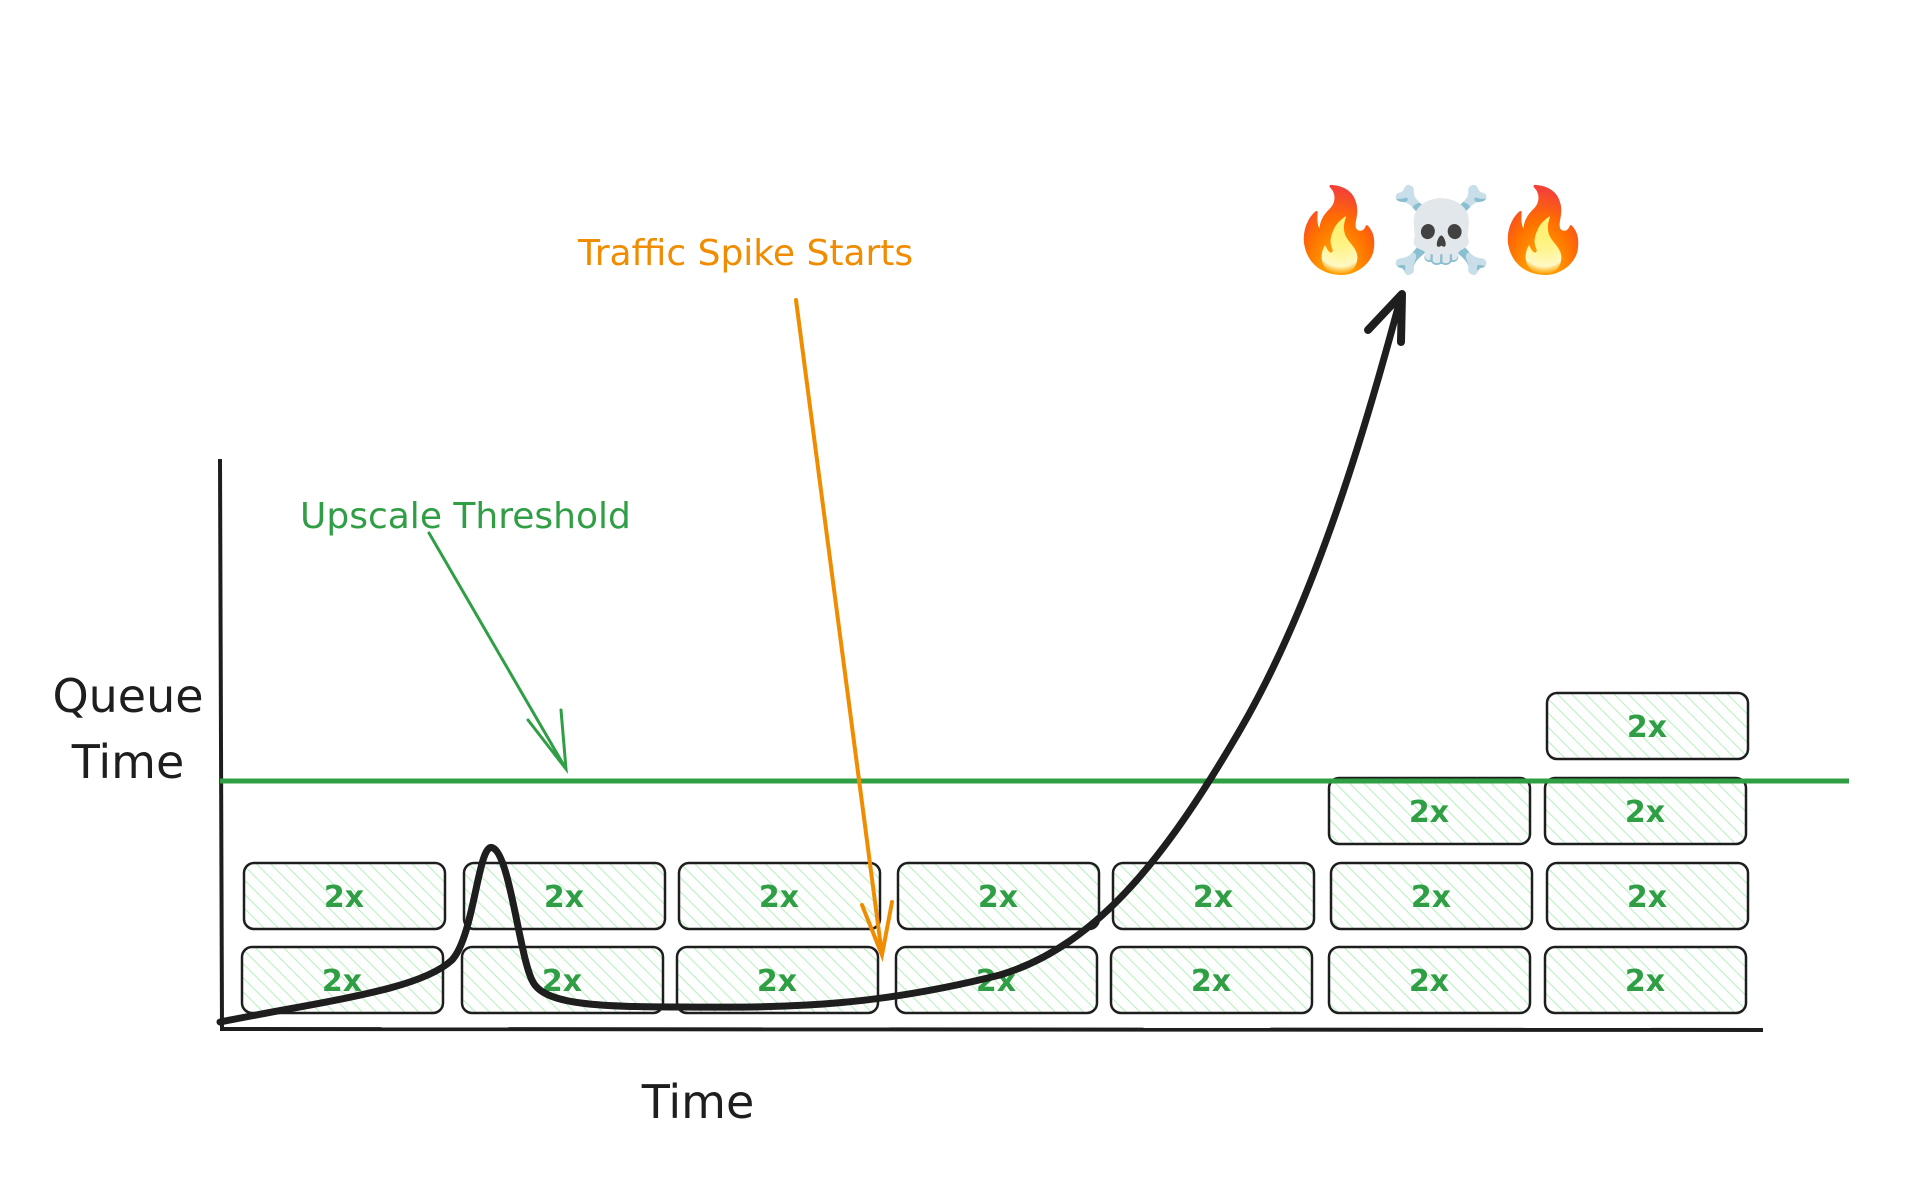  Describe the element at coordinates (497, 652) in the screenshot. I see `threshold-arrow` at that location.